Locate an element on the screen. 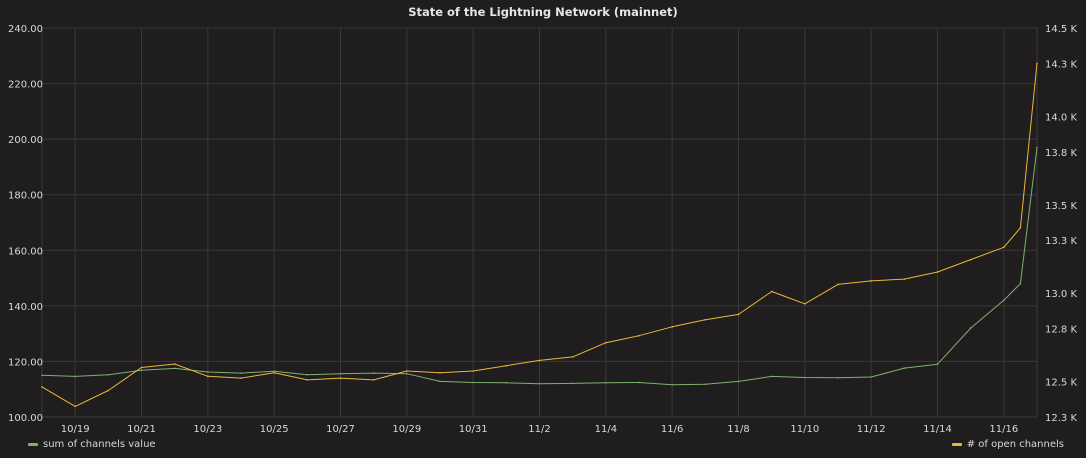  x-tick-label: 10/27 is located at coordinates (340, 429).